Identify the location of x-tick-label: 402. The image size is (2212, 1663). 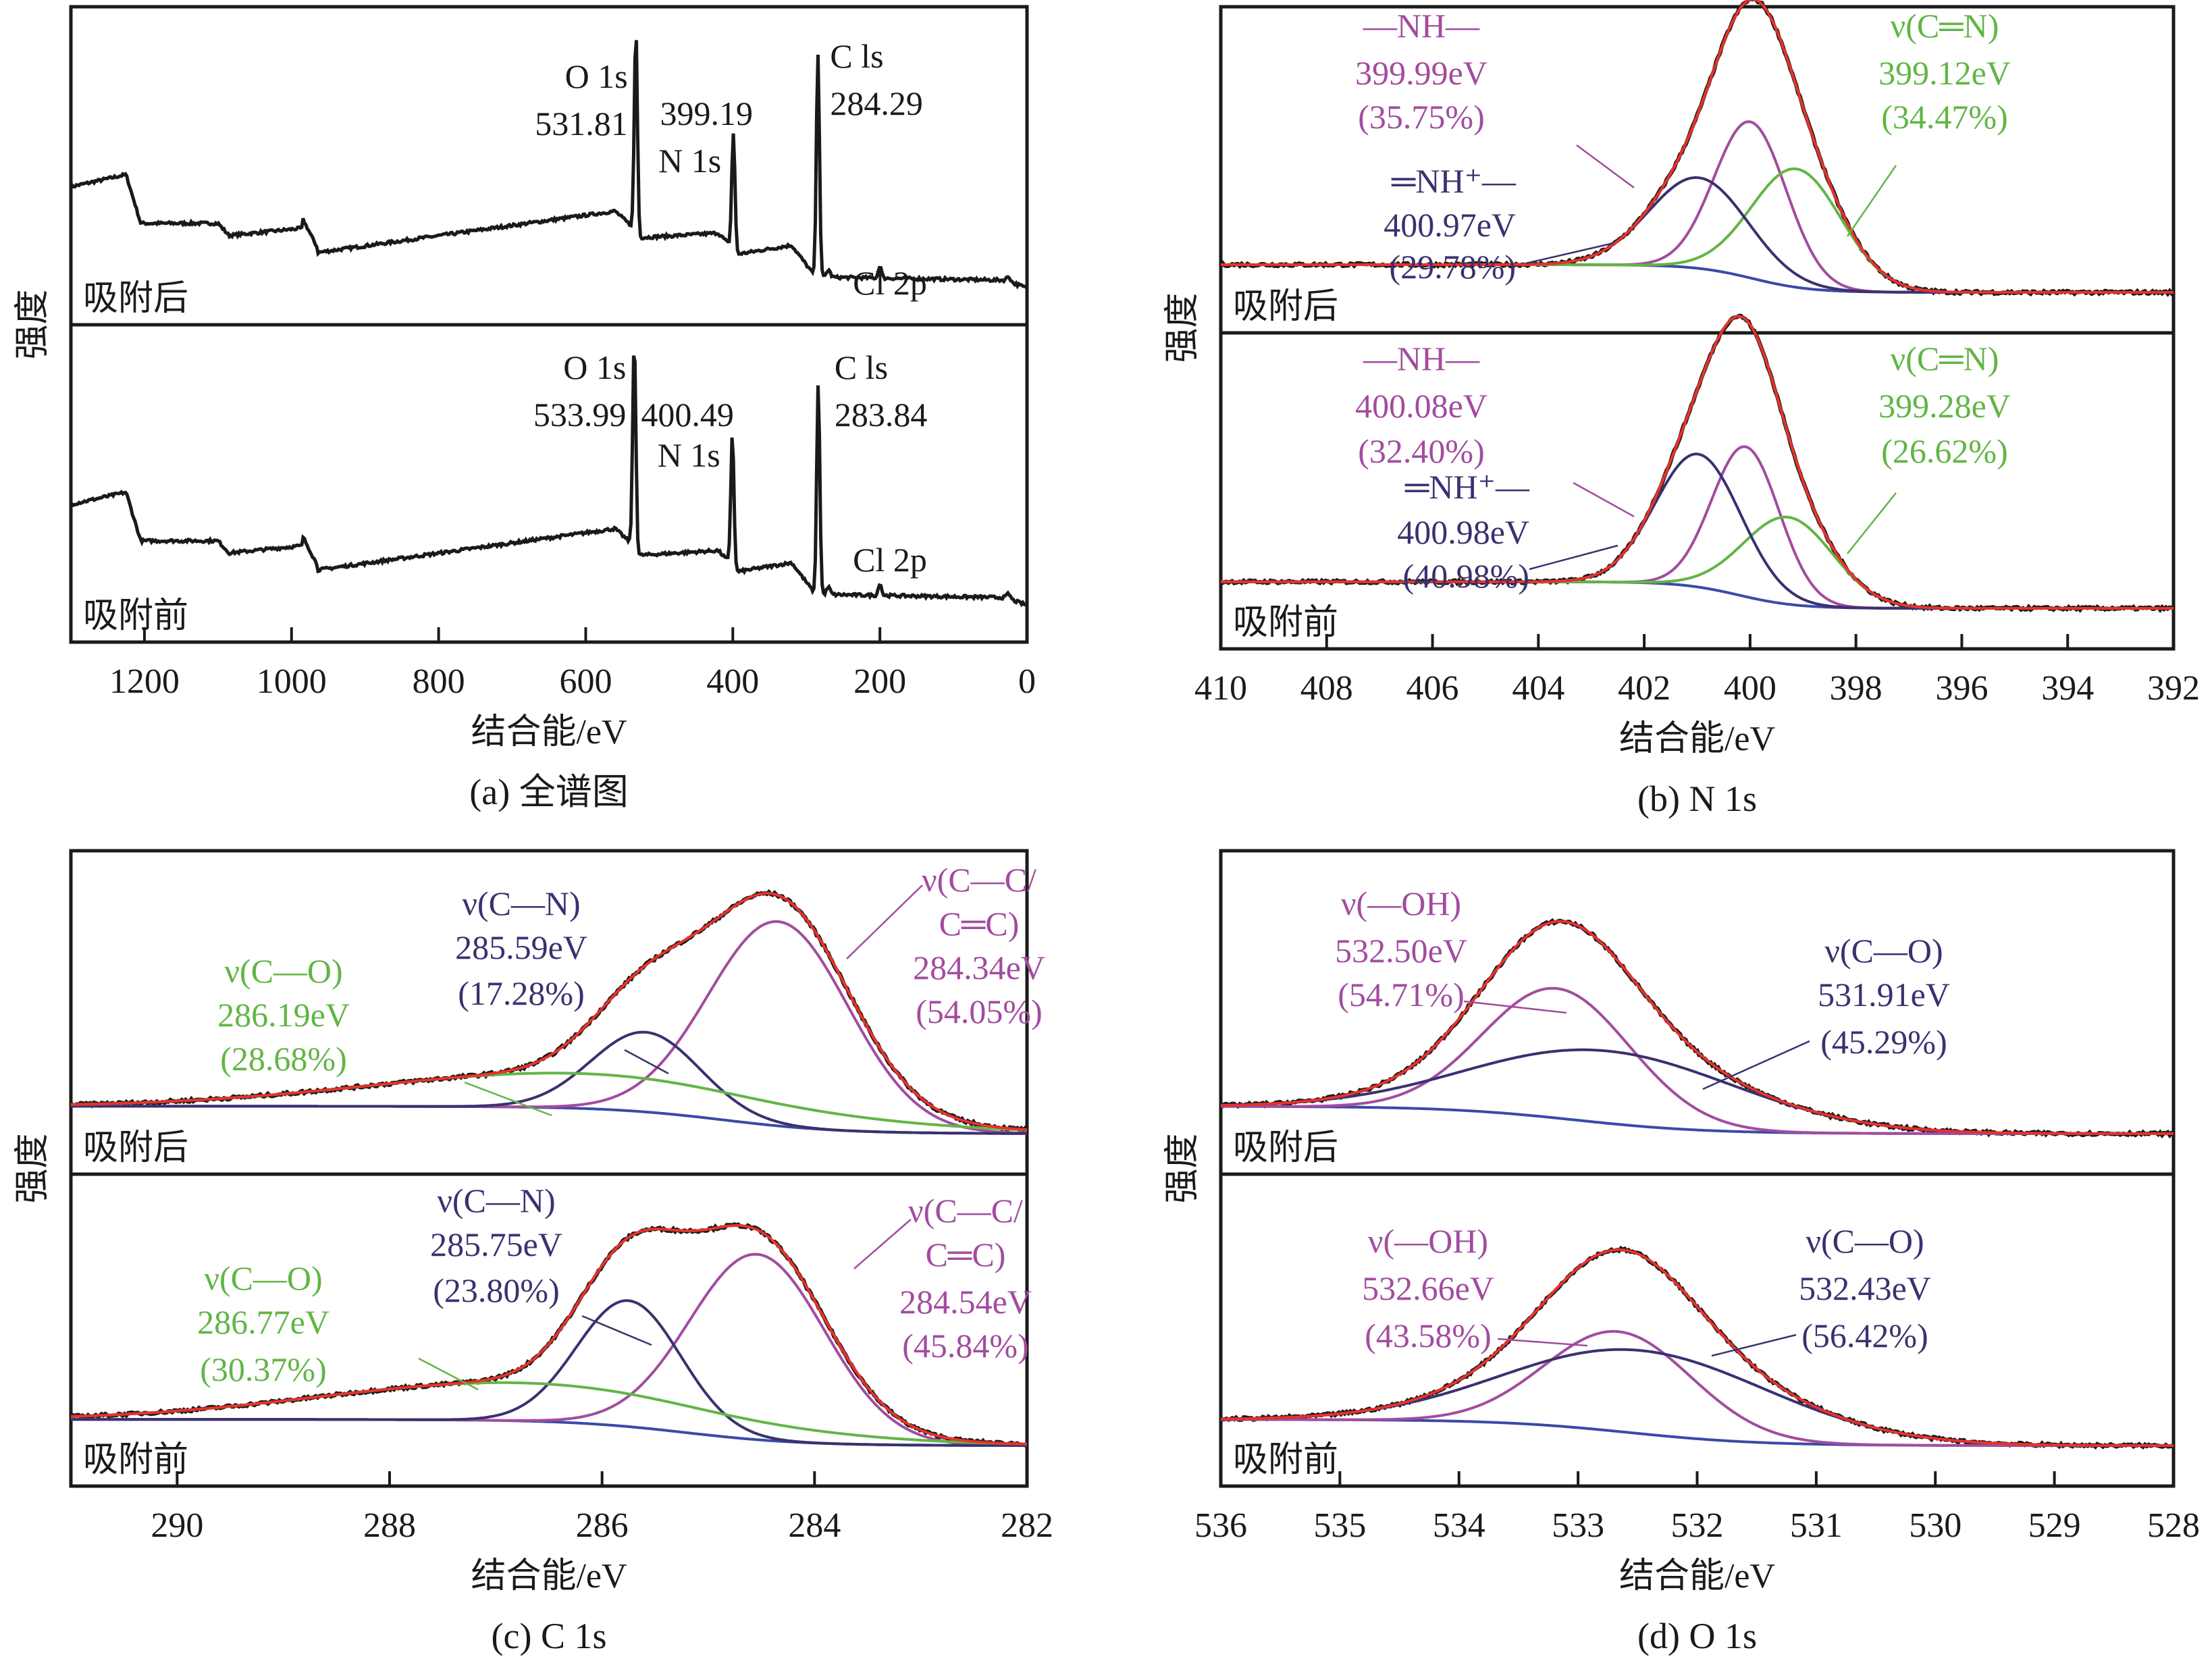
(1644, 688).